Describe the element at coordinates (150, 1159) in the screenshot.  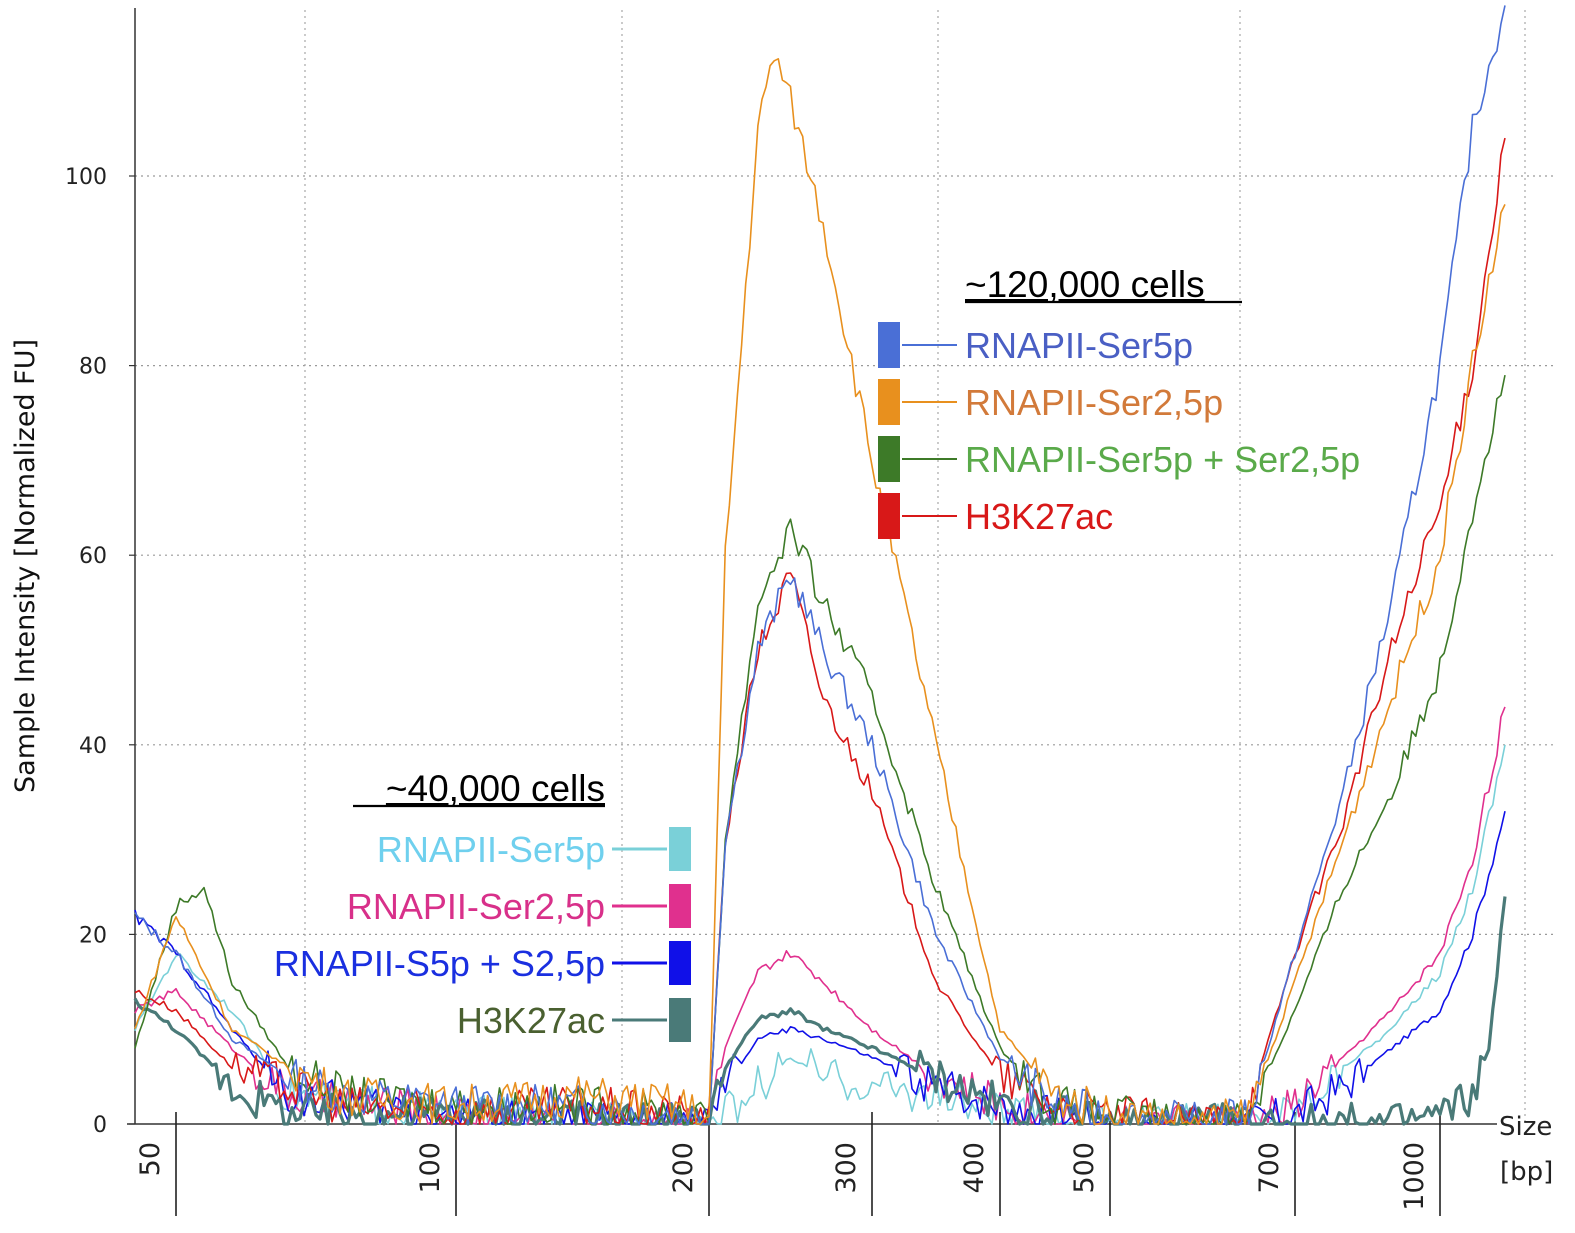
I see `x-tick-label: 50` at that location.